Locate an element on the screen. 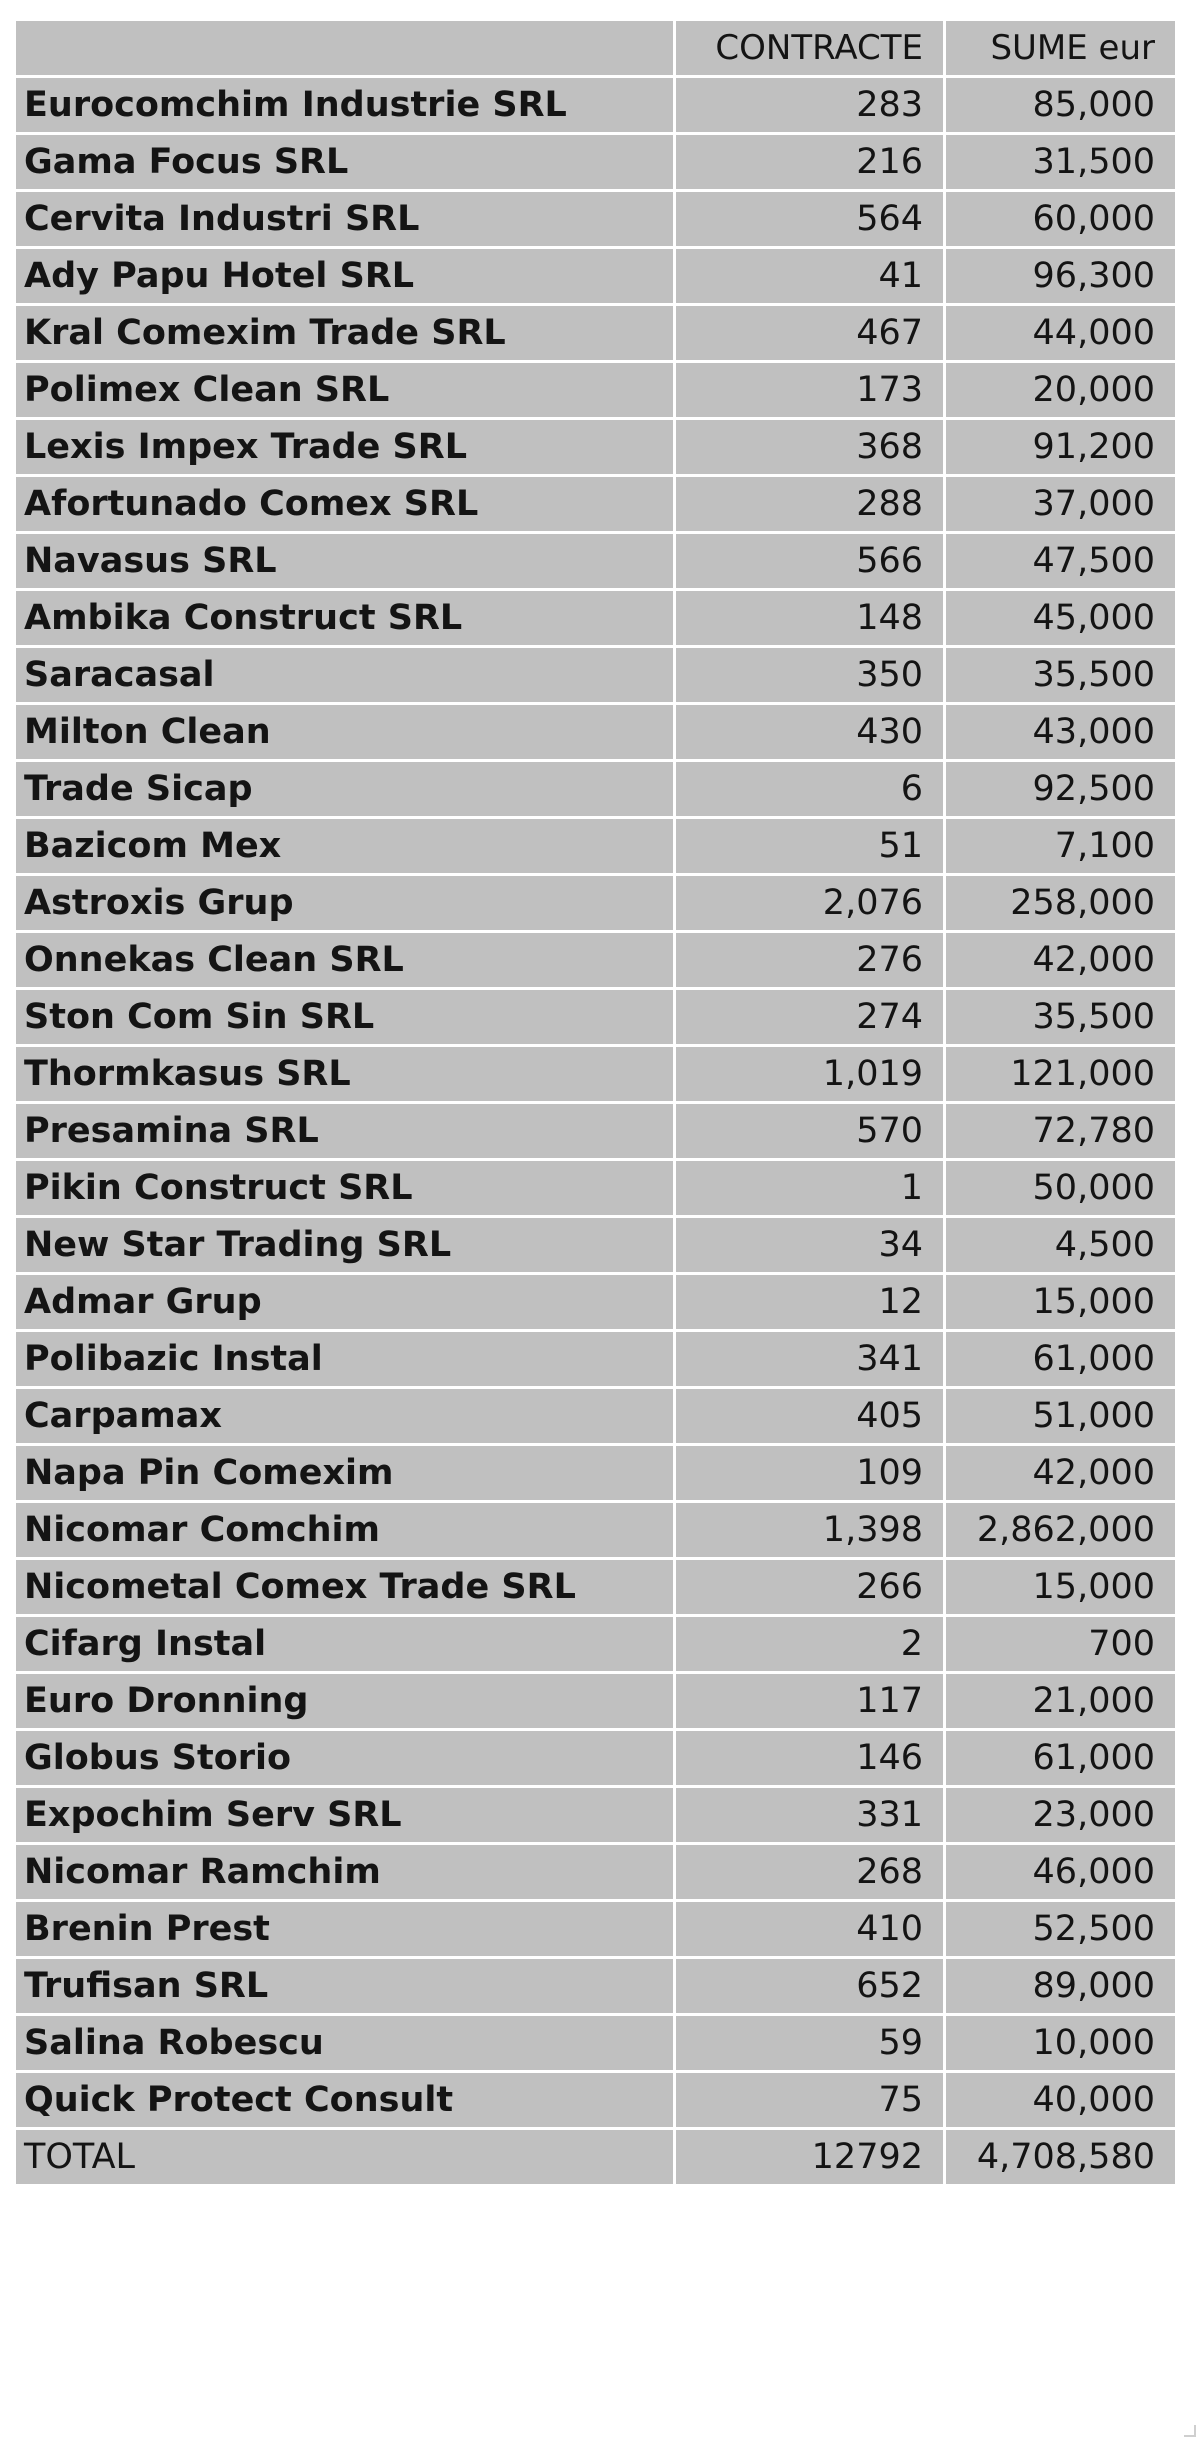 The width and height of the screenshot is (1200, 2441). company-name-cell: Nicomar Ramchim is located at coordinates (344, 1872).